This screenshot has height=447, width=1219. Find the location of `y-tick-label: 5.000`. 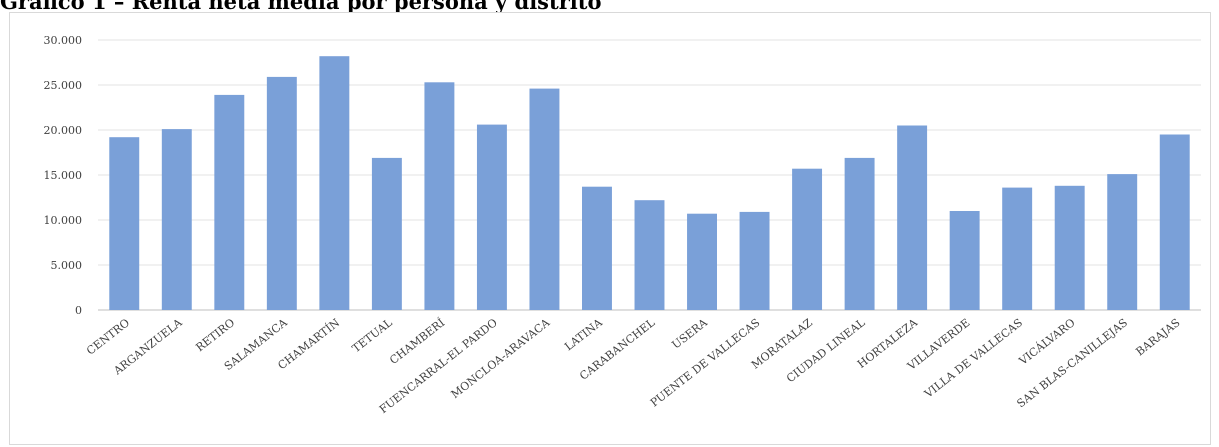

y-tick-label: 5.000 is located at coordinates (67, 265).